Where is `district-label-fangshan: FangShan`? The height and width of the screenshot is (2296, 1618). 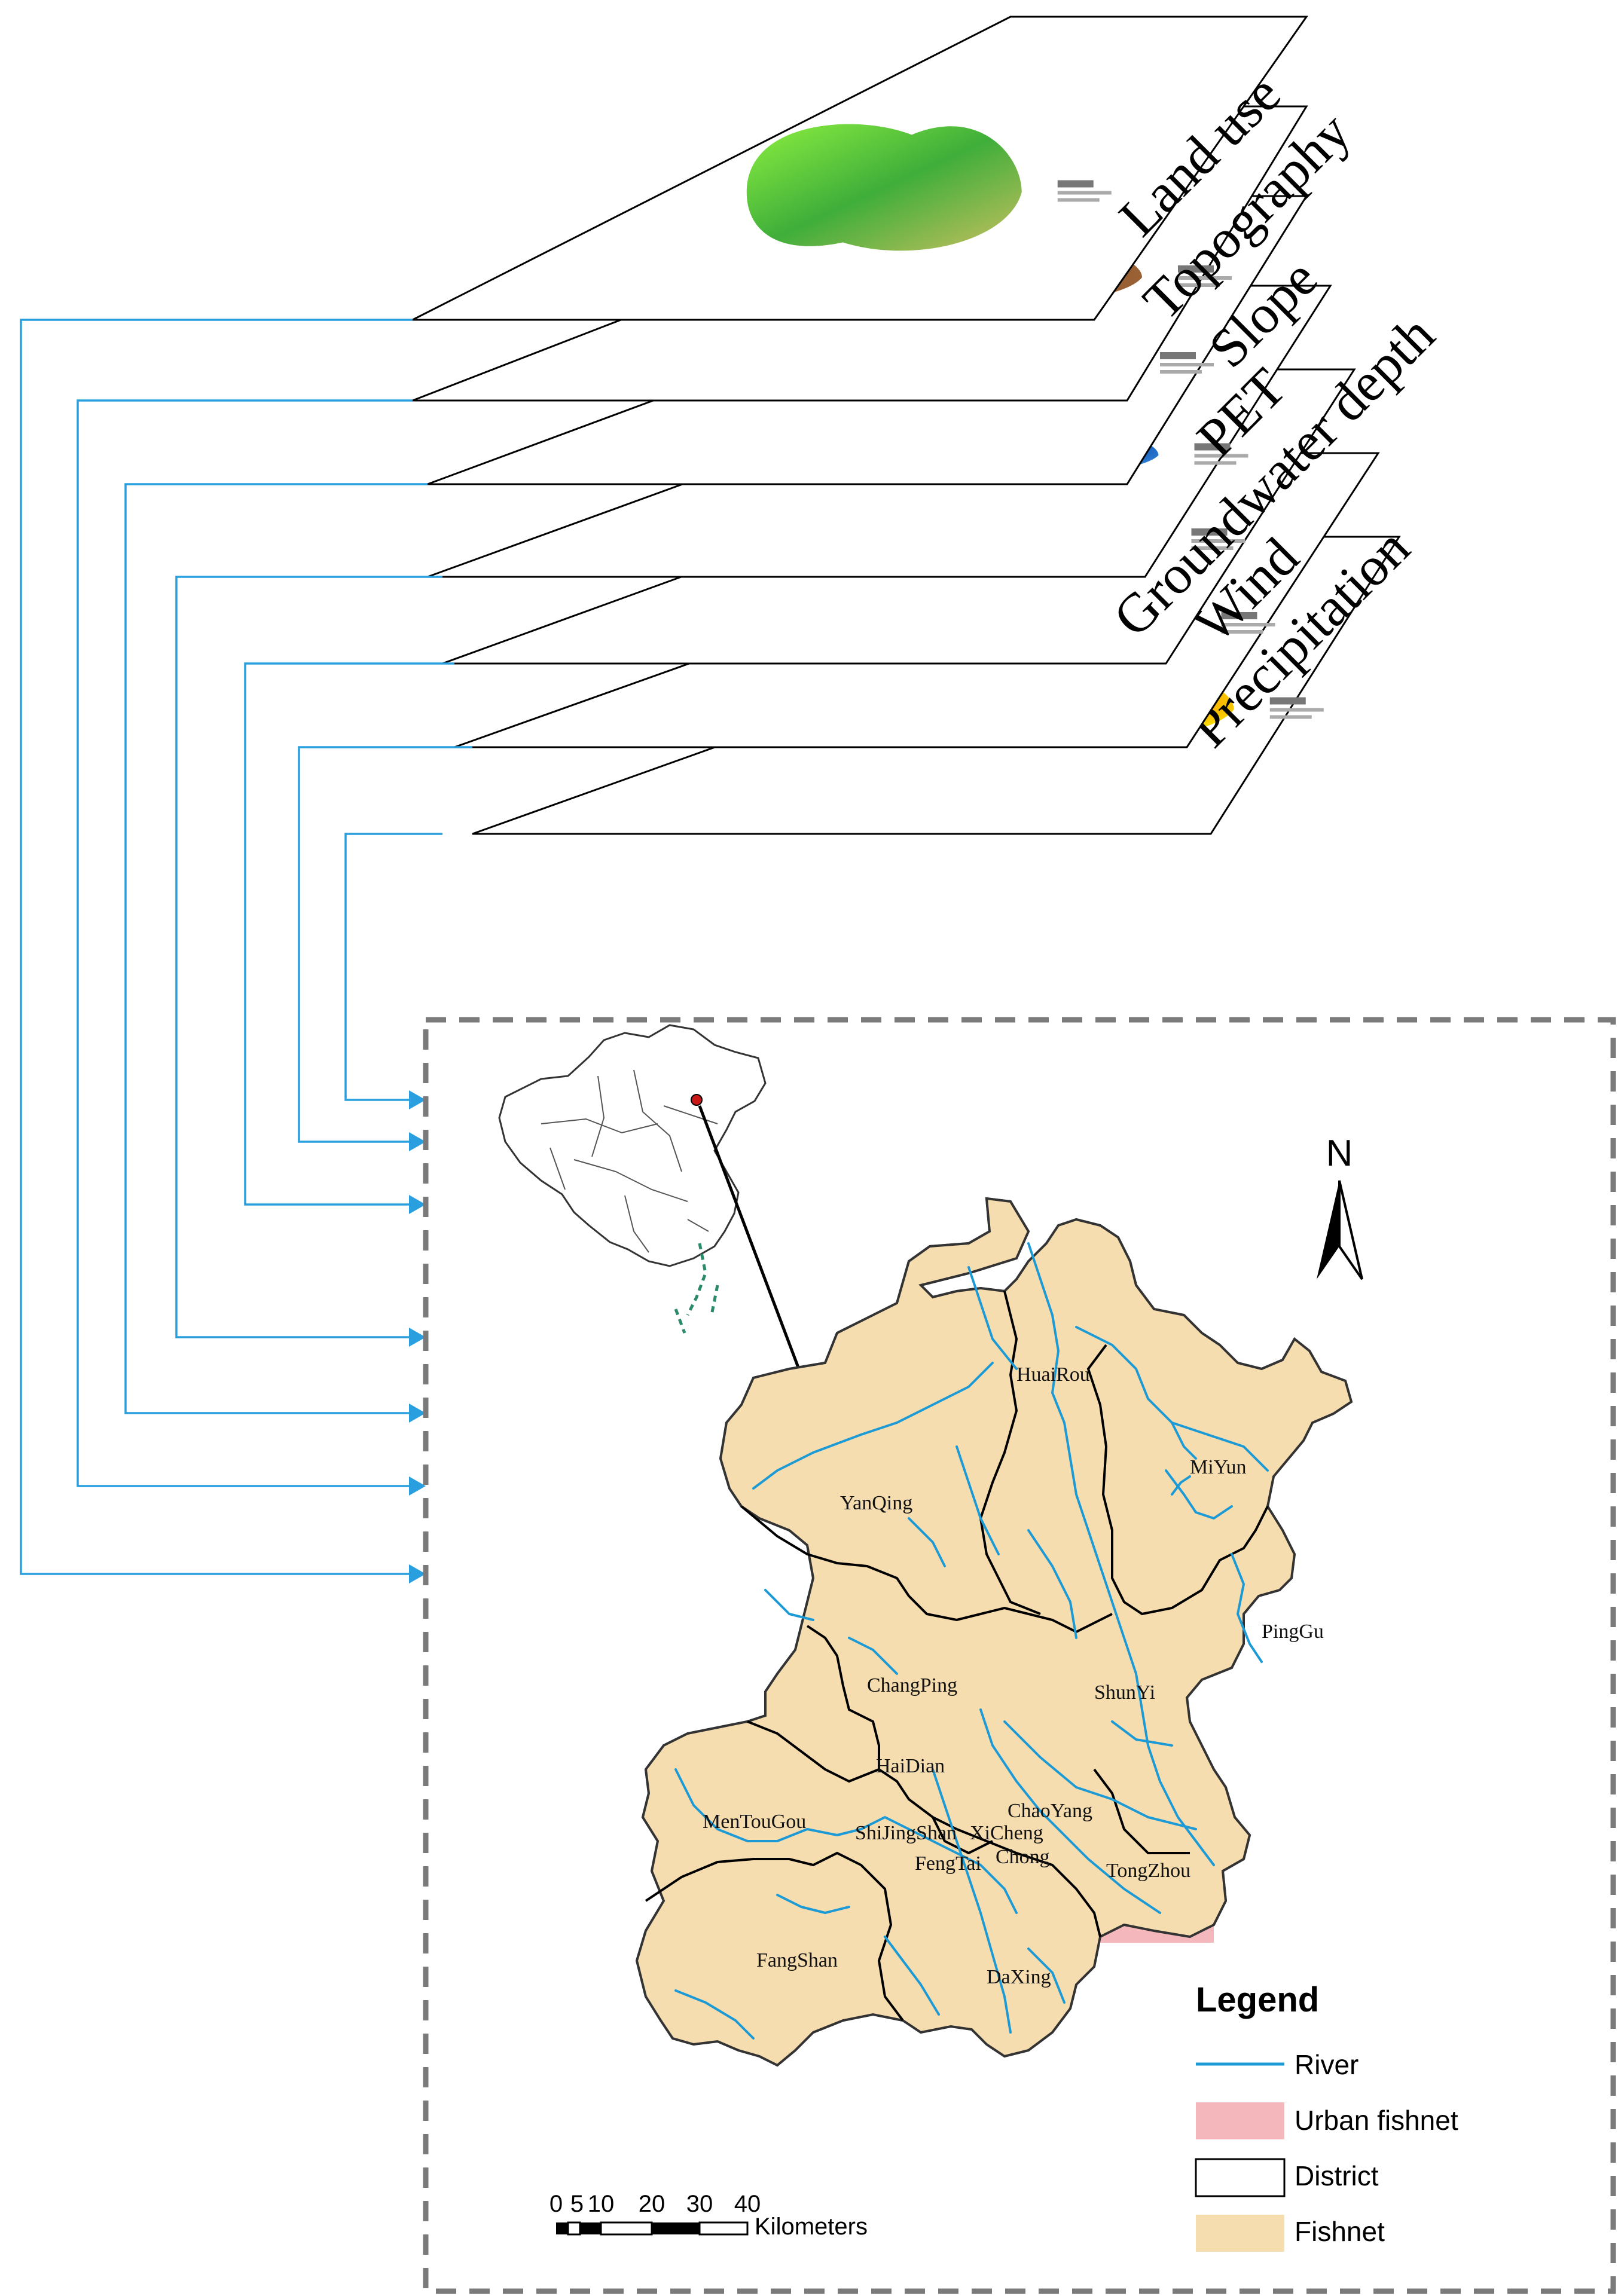 district-label-fangshan: FangShan is located at coordinates (797, 1960).